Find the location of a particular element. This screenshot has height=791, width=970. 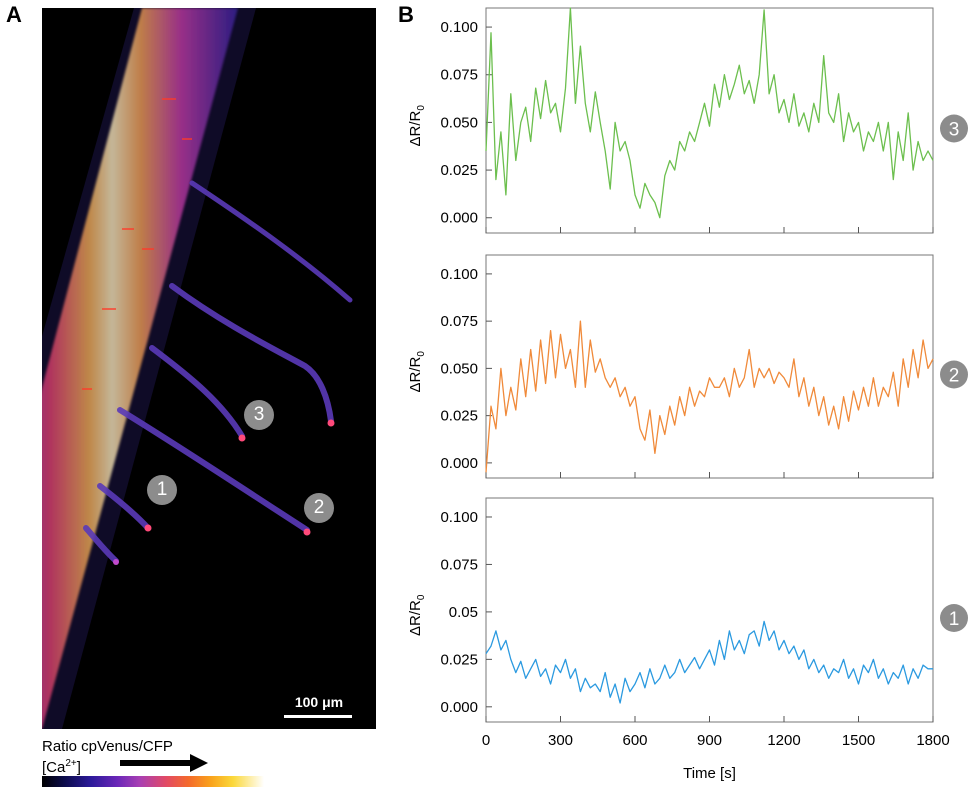

roi-badge-1: 1 is located at coordinates (162, 490).